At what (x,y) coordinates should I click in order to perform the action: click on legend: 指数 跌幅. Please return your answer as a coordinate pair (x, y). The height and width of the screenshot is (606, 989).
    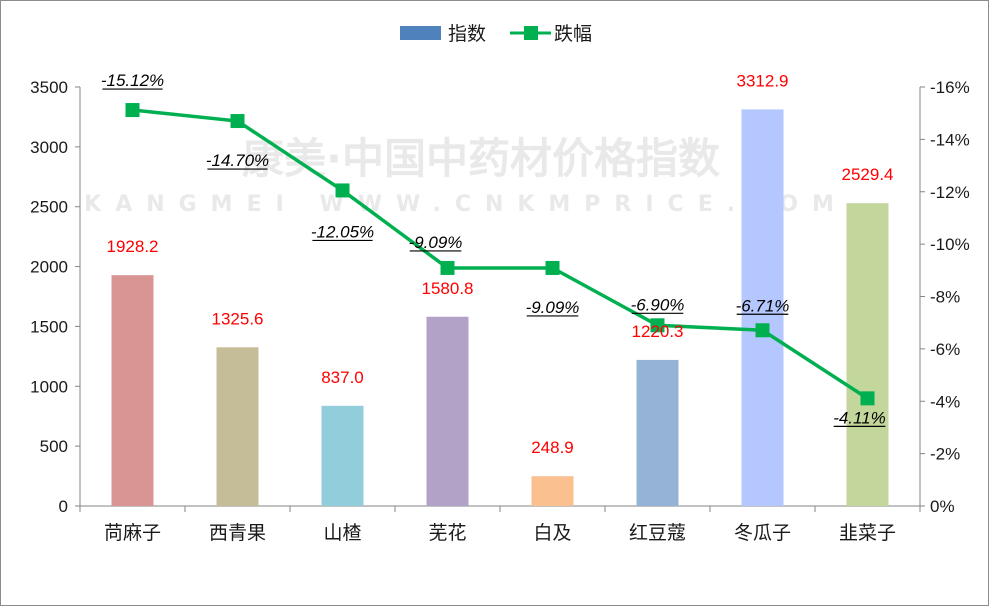
    Looking at the image, I should click on (496, 34).